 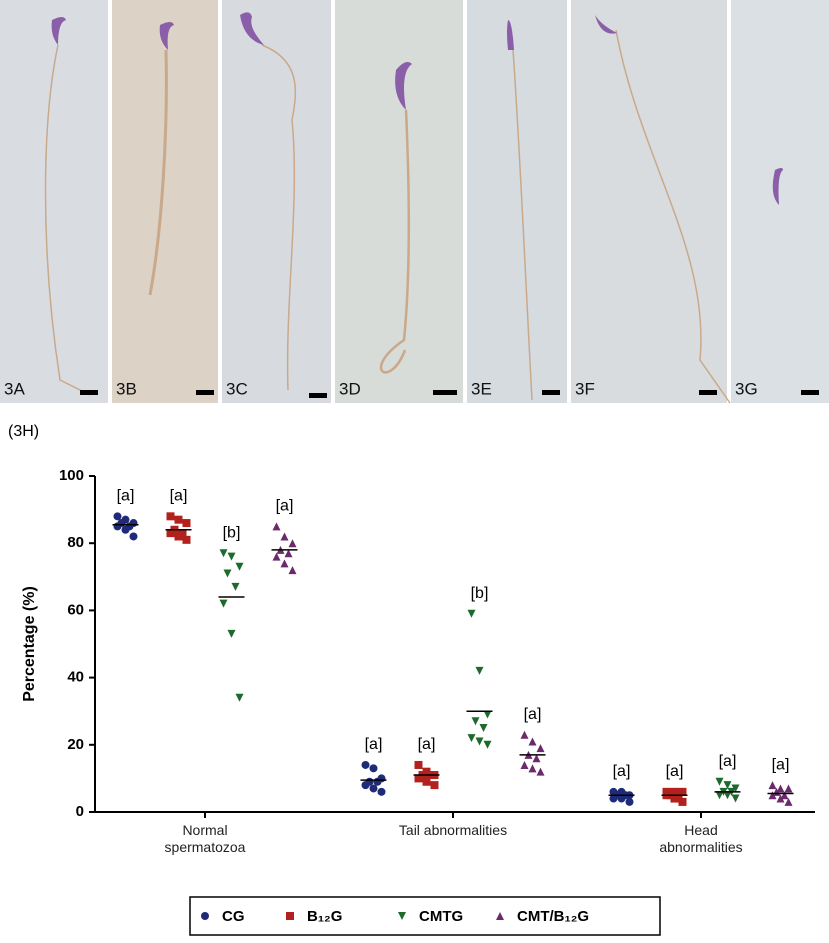 I want to click on y-axis-title: Percentage (%), so click(x=29, y=644).